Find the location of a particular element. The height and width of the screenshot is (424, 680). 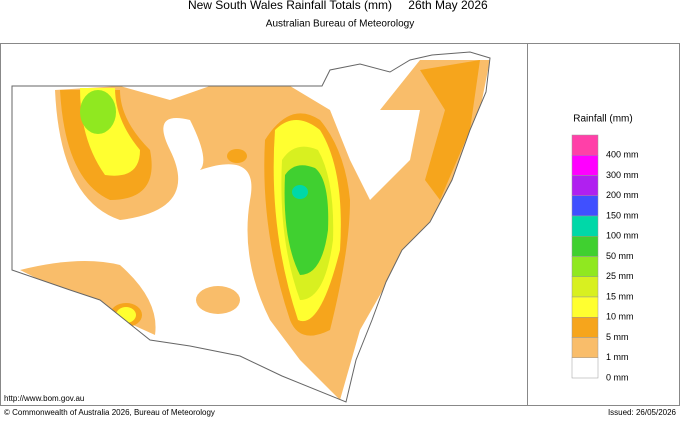

legend-label: 5 mm is located at coordinates (617, 337).